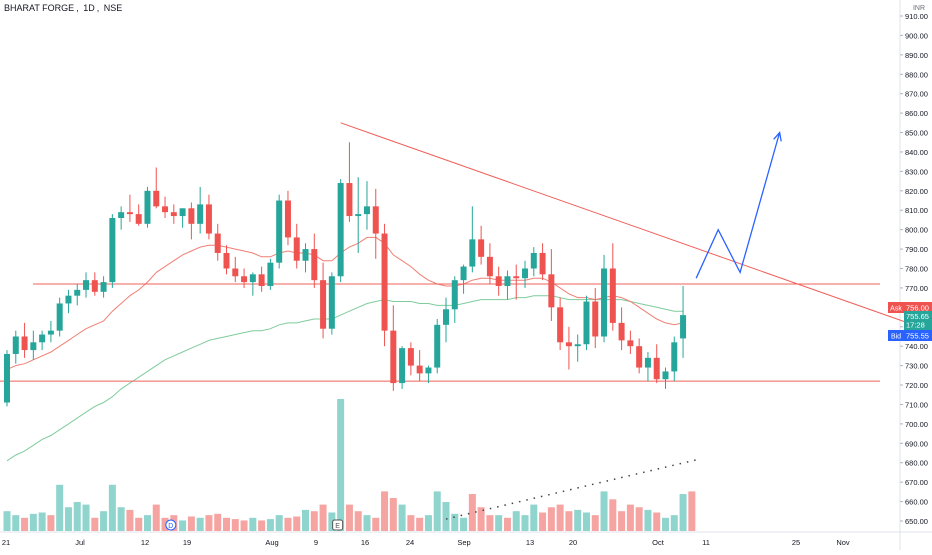 The width and height of the screenshot is (932, 555). Describe the element at coordinates (916, 230) in the screenshot. I see `price-tick-label: 800.00` at that location.